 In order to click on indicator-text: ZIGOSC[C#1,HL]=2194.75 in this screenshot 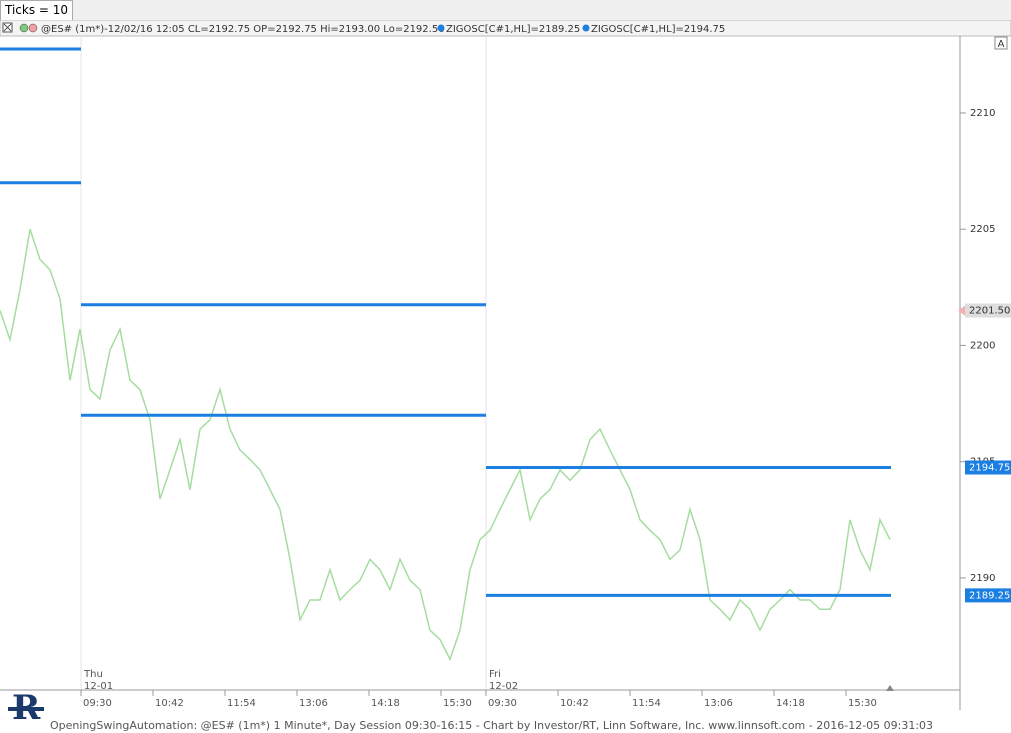, I will do `click(658, 29)`.